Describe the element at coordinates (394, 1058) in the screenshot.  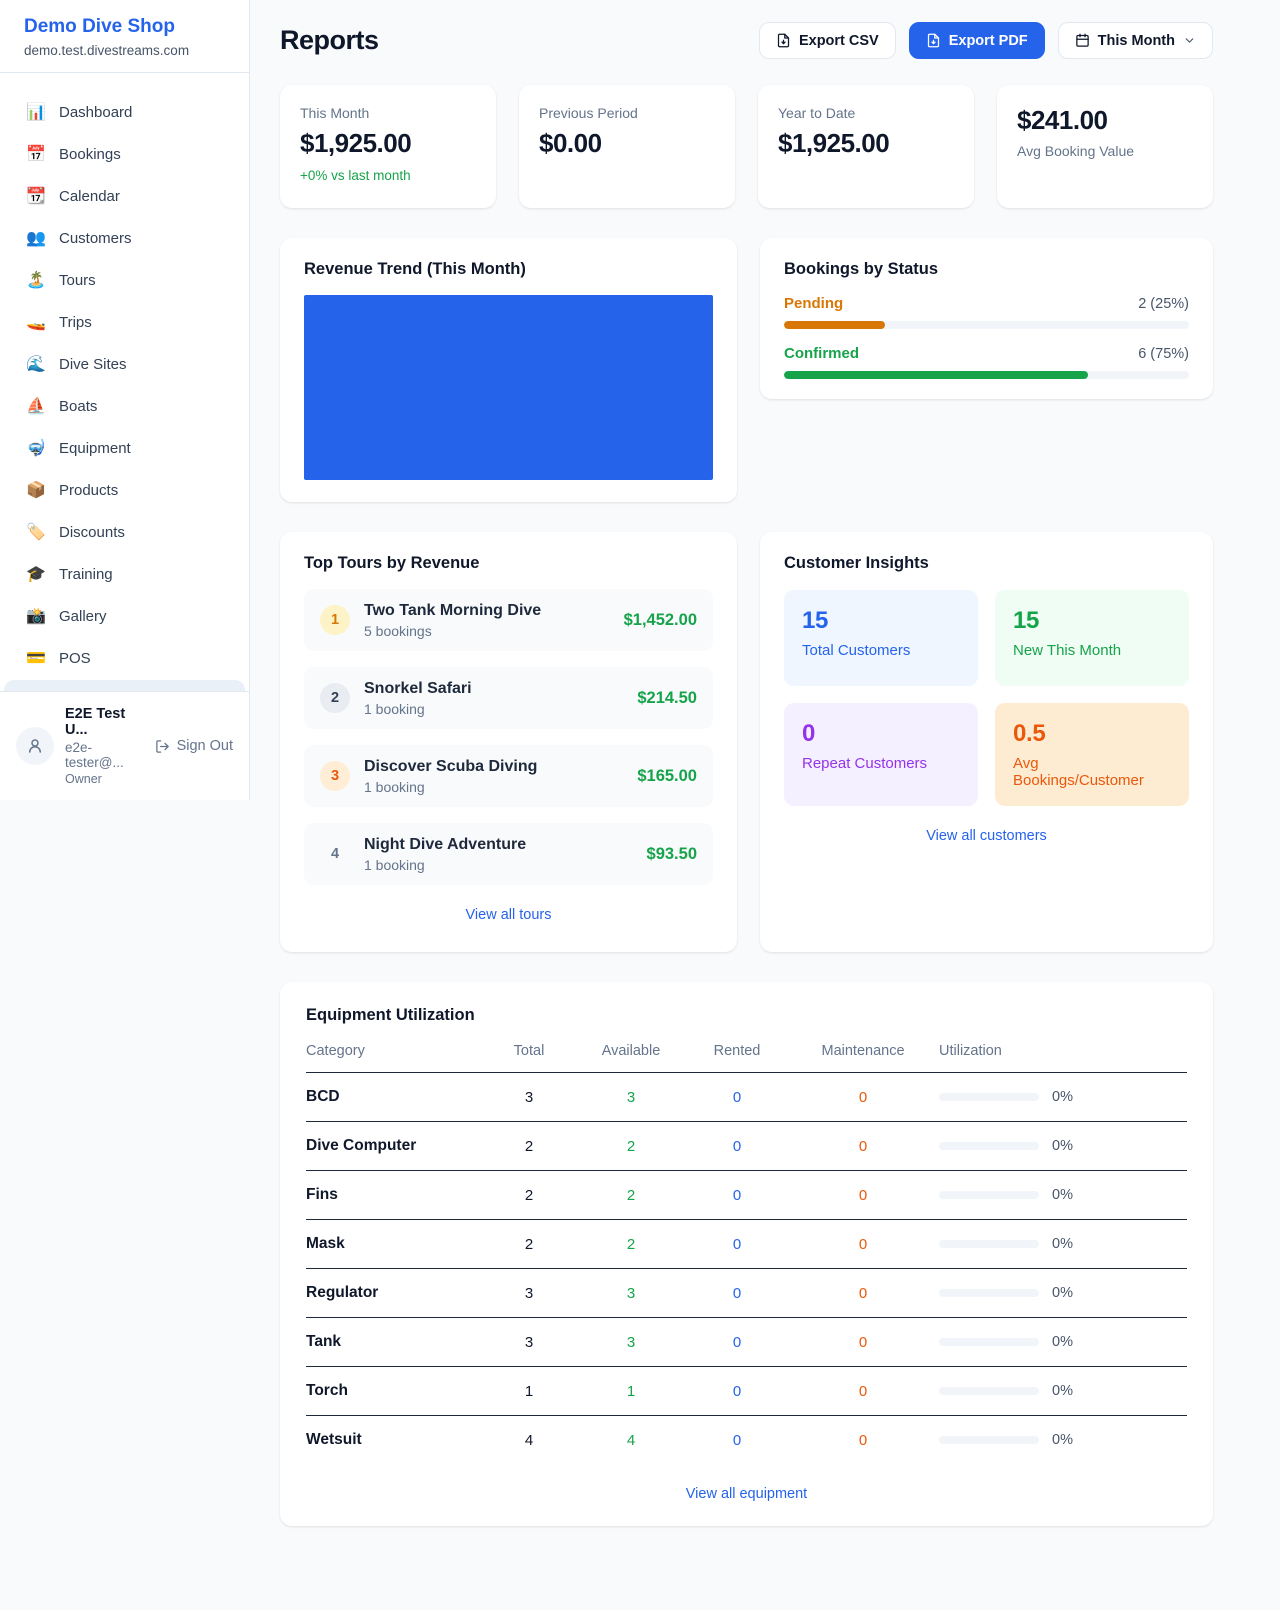
I see `col-category: Category` at that location.